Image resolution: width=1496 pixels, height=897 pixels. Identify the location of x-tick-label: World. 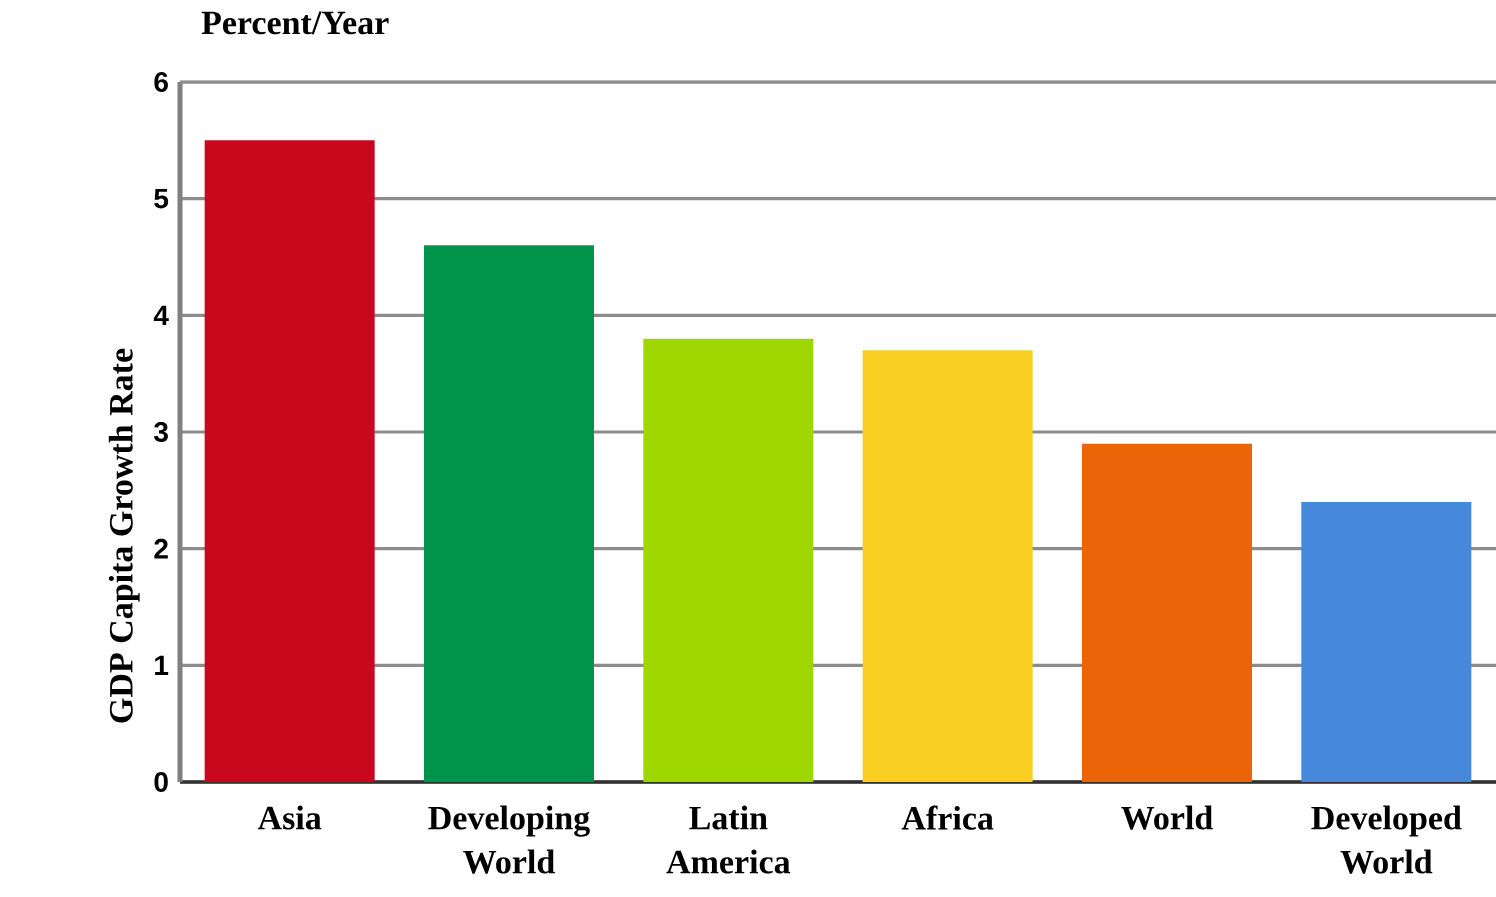
(1167, 817).